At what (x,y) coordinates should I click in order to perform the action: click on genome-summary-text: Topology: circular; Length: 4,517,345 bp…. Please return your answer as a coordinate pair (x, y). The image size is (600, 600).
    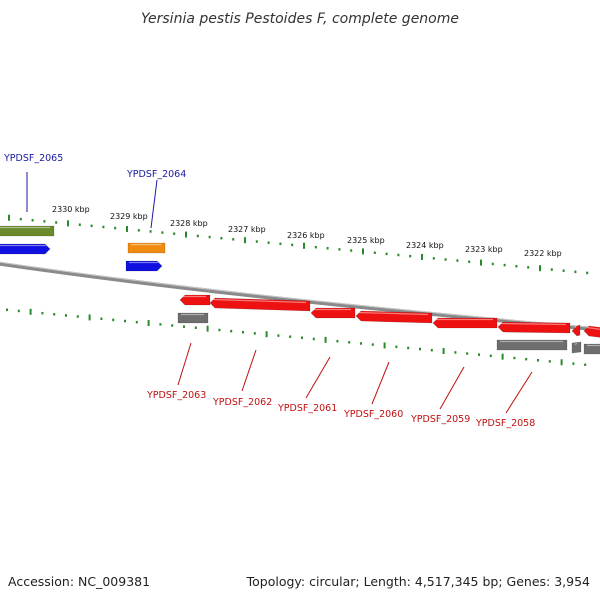
    Looking at the image, I should click on (418, 581).